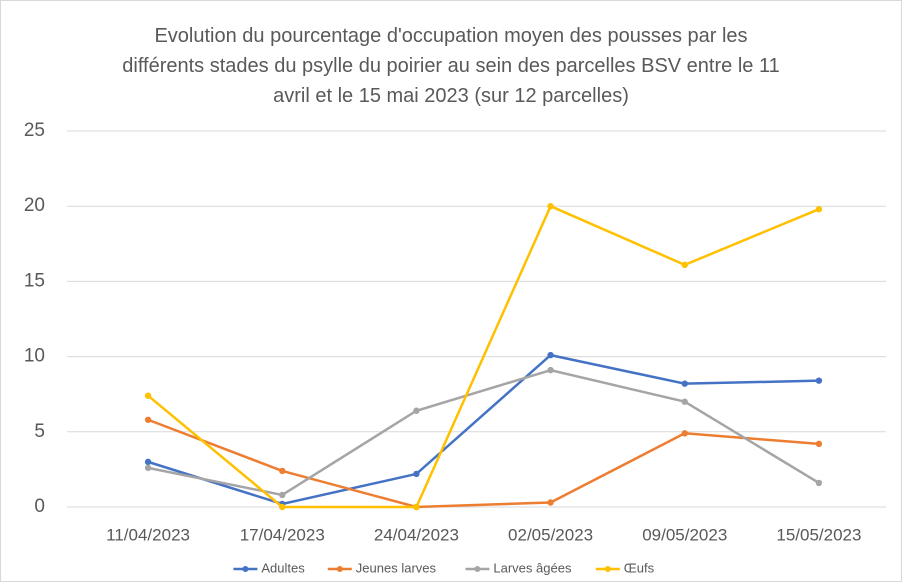  What do you see at coordinates (483, 463) in the screenshot?
I see `series-line` at bounding box center [483, 463].